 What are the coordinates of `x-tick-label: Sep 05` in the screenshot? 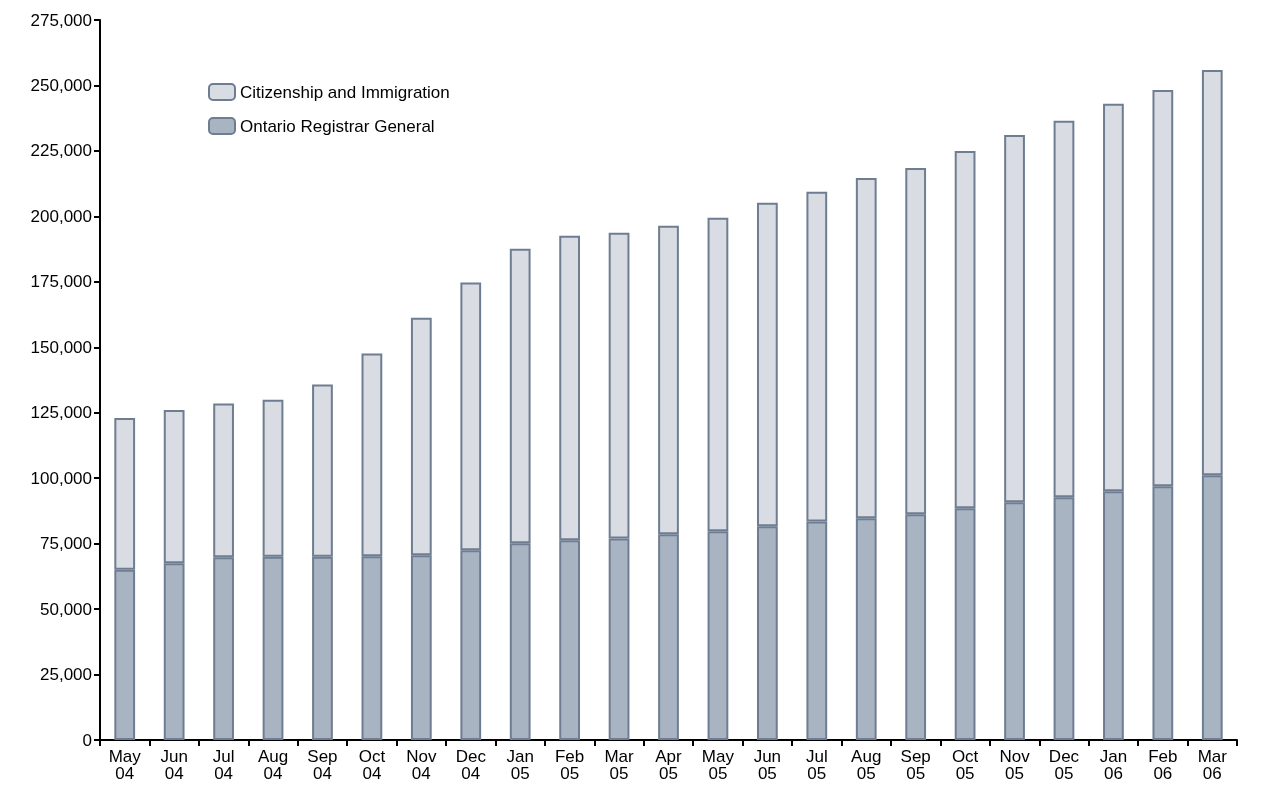 It's located at (915, 765).